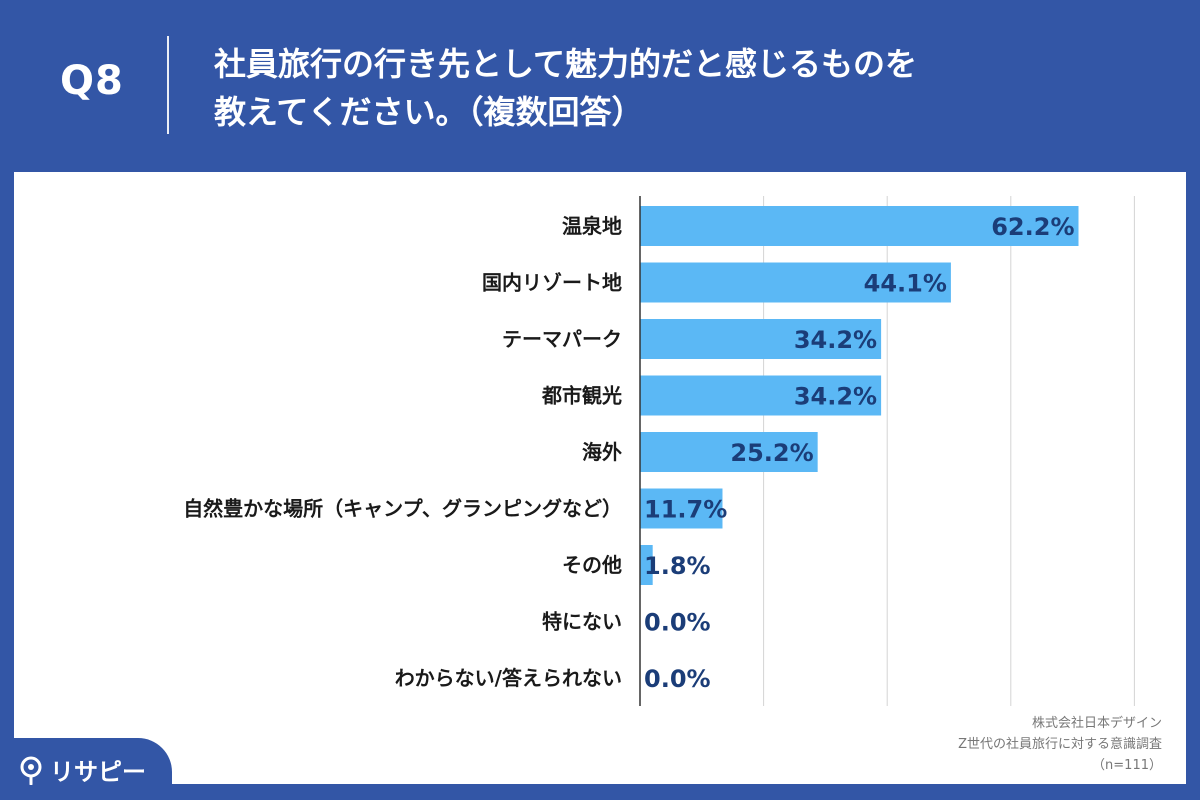 This screenshot has width=1200, height=800. Describe the element at coordinates (654, 88) in the screenshot. I see `question-title: 社員旅行の行き先として魅力的だと感じるものを 教えてください。（複数回答）` at that location.